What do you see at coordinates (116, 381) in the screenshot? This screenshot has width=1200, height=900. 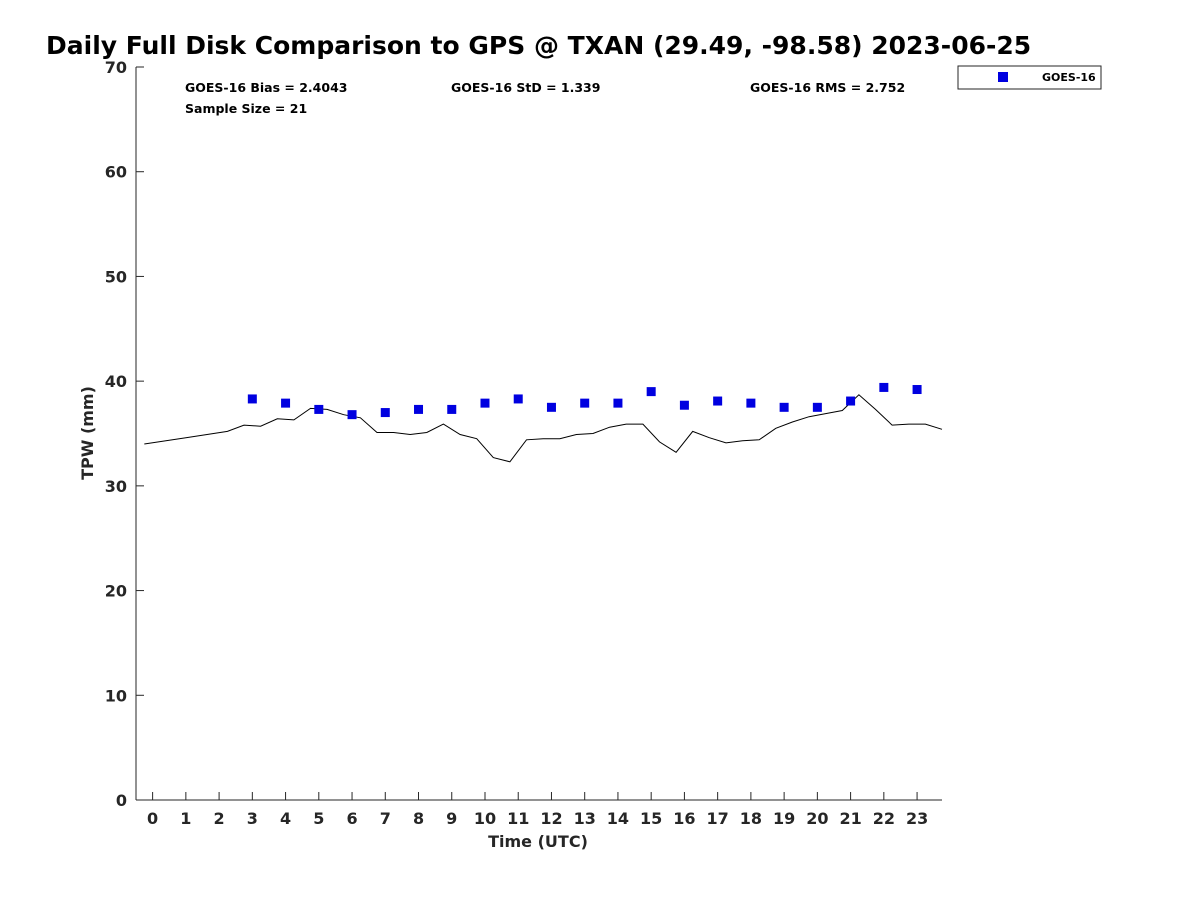 I see `y-tick-label: 40` at bounding box center [116, 381].